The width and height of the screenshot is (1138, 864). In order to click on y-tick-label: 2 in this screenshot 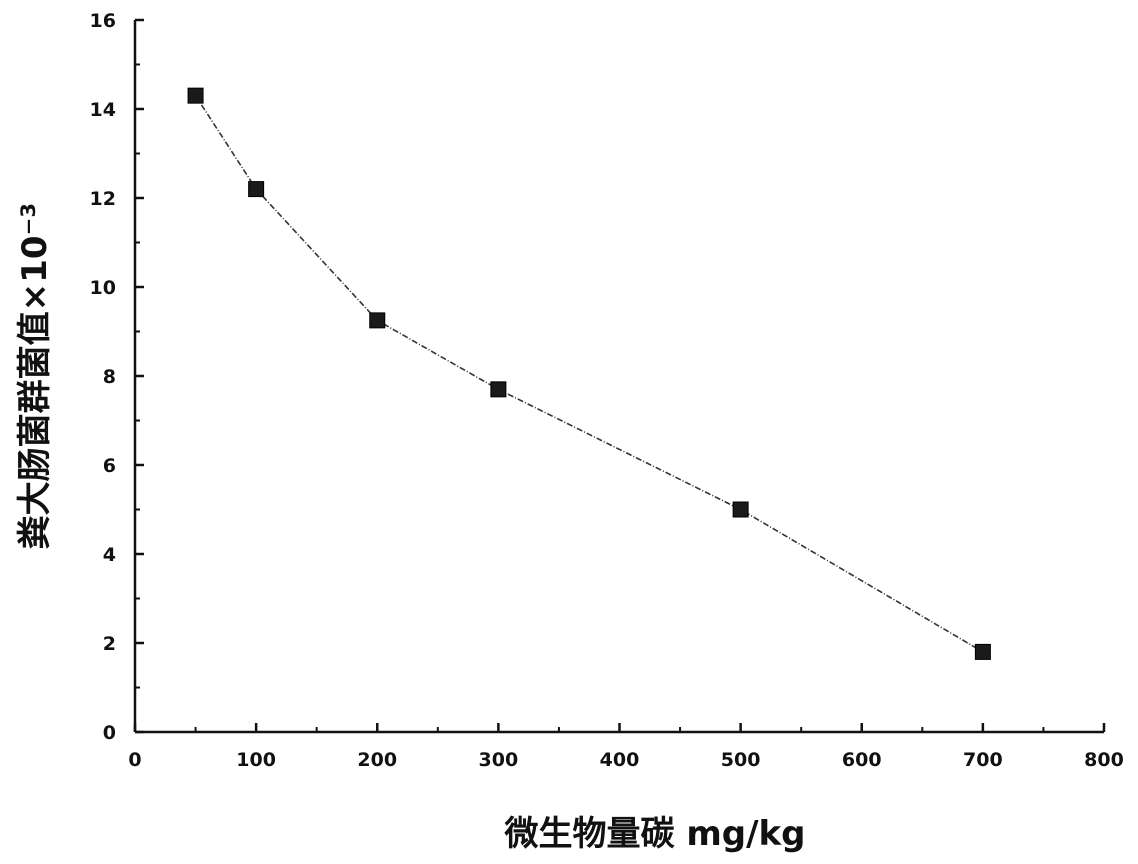, I will do `click(109, 644)`.